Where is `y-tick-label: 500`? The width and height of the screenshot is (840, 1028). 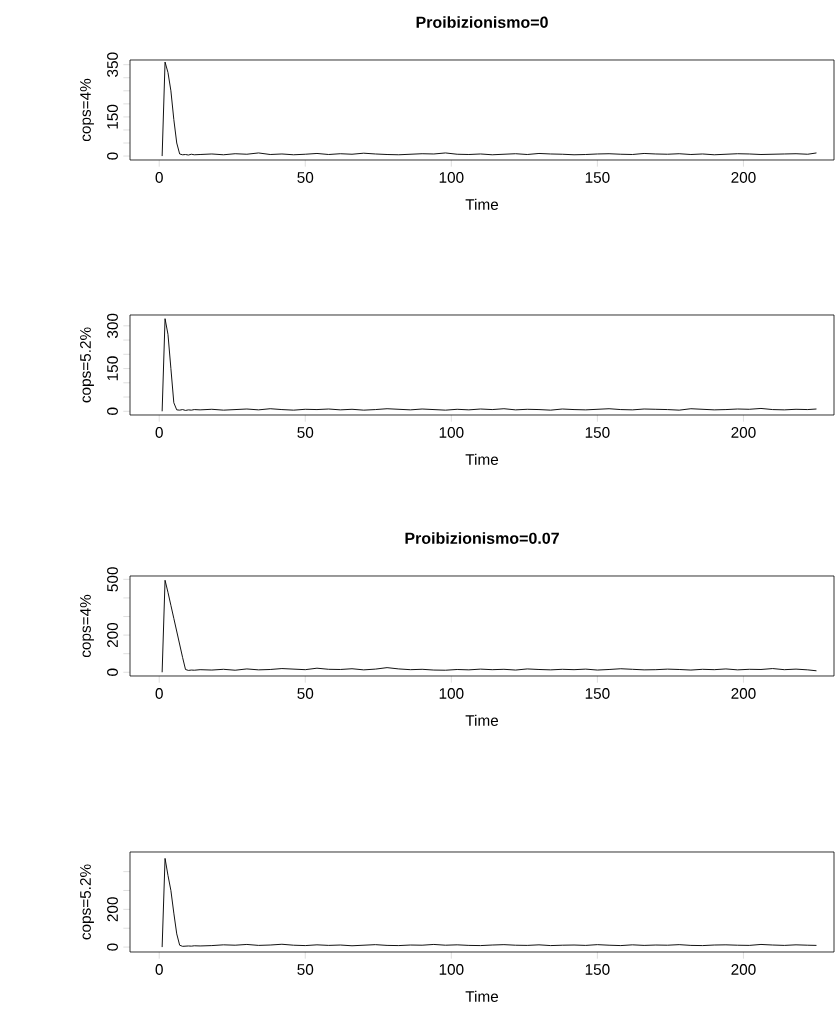
y-tick-label: 500 is located at coordinates (112, 579).